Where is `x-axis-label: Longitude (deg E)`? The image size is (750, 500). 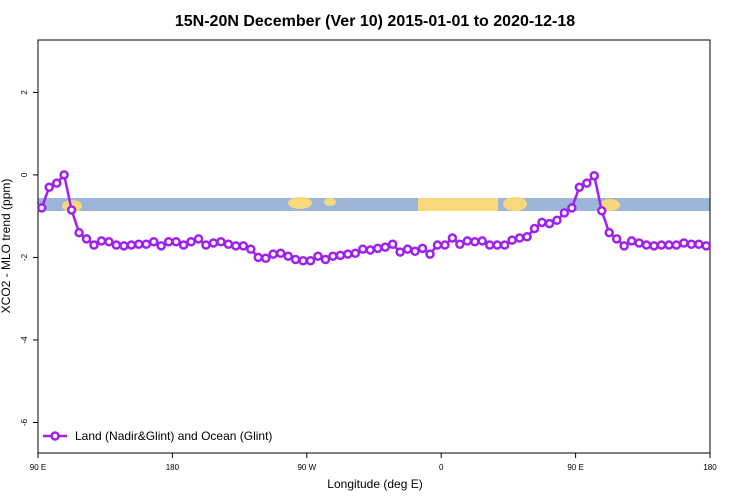
x-axis-label: Longitude (deg E) is located at coordinates (374, 484).